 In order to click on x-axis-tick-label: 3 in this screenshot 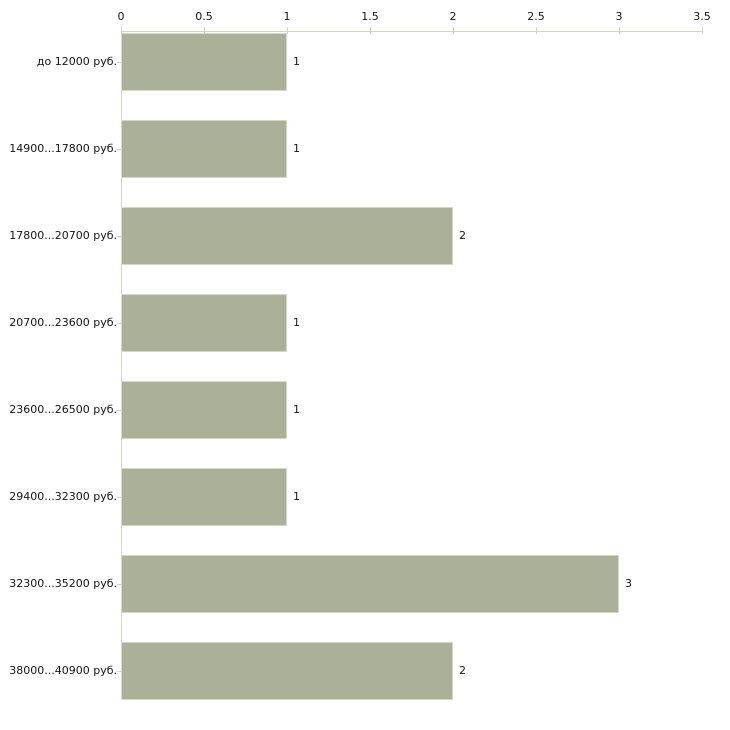, I will do `click(619, 16)`.